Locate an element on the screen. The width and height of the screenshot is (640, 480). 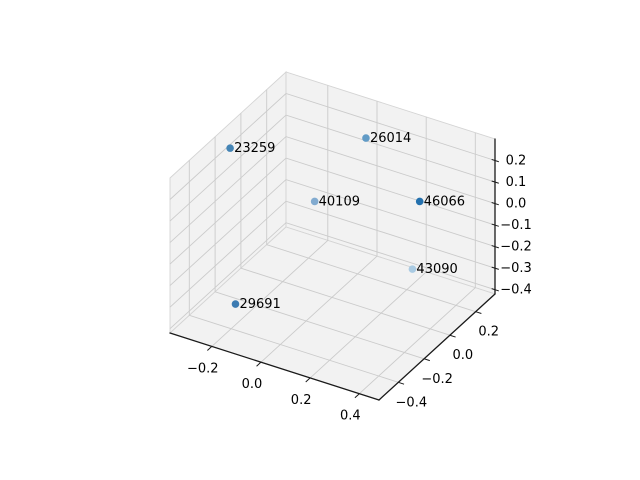
z-tick-label: 0.2 is located at coordinates (516, 161).